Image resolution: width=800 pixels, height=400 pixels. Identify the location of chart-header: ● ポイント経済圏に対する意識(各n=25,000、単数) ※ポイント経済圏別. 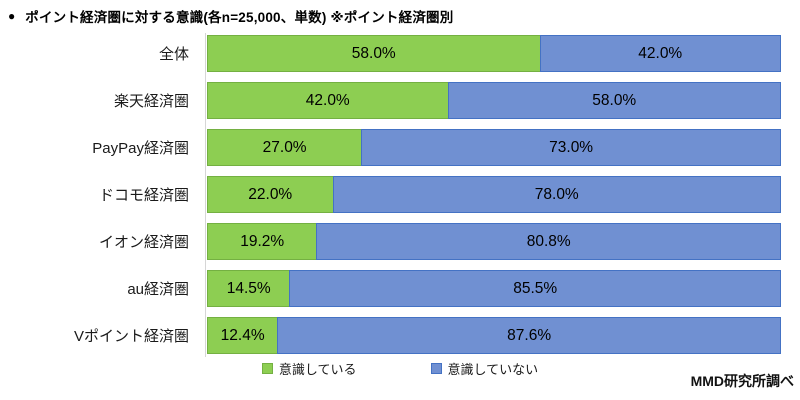
(230, 16).